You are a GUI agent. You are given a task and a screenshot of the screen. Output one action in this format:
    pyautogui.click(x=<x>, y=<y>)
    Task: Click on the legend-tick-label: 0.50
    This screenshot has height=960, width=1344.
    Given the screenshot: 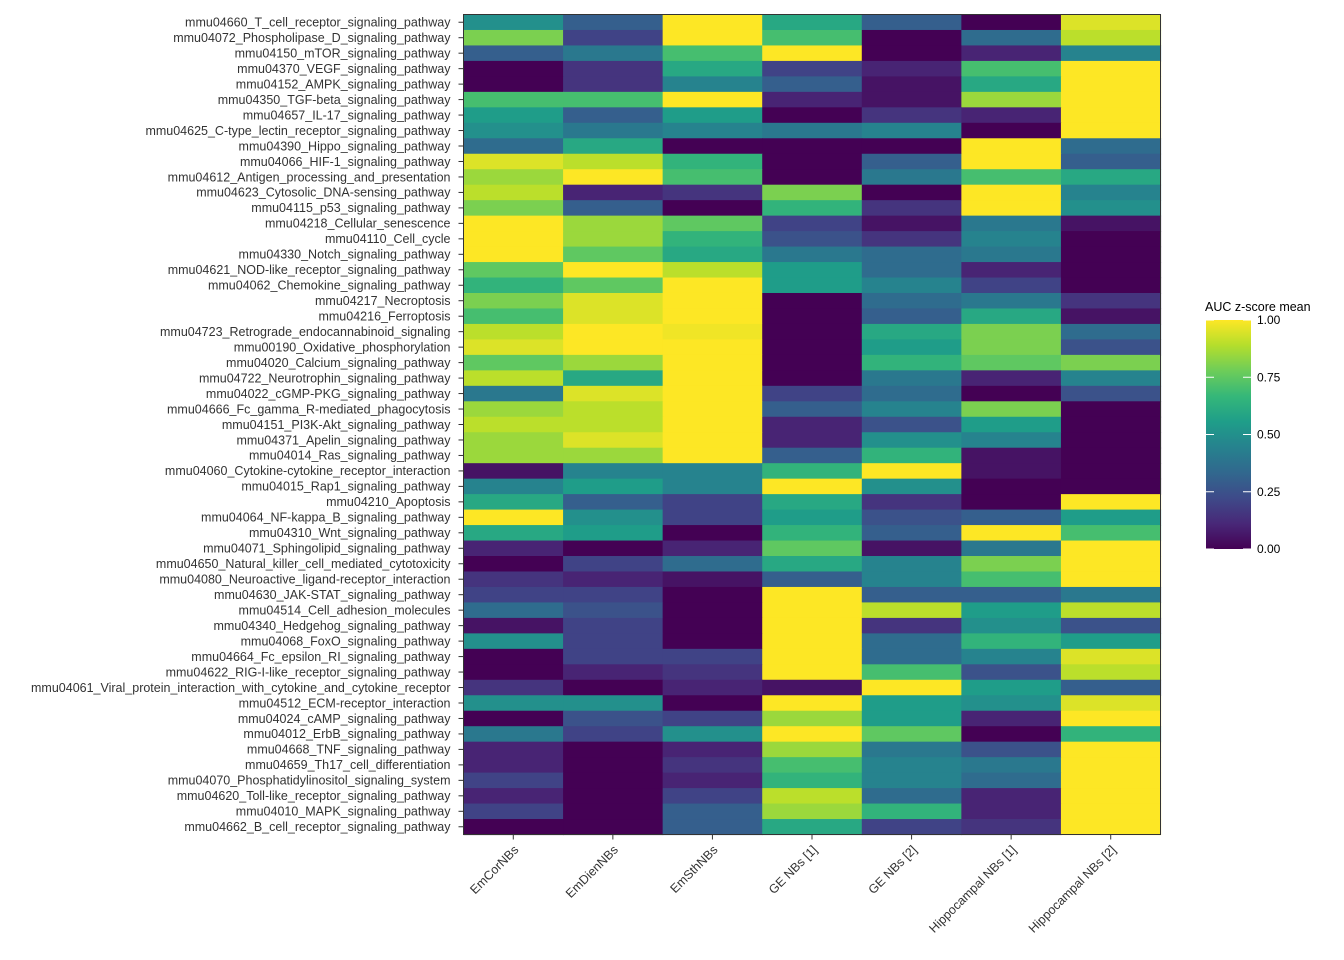 What is the action you would take?
    pyautogui.click(x=1269, y=435)
    